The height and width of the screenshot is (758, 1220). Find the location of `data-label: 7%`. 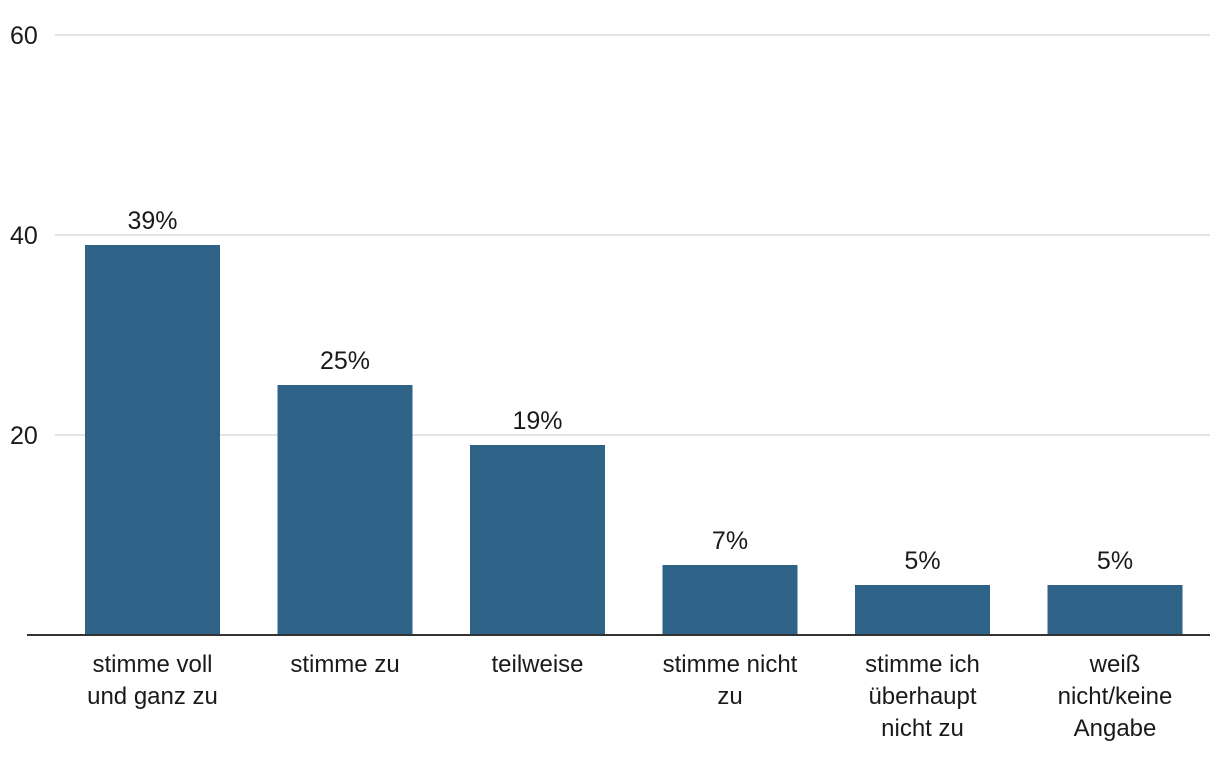

data-label: 7% is located at coordinates (730, 541).